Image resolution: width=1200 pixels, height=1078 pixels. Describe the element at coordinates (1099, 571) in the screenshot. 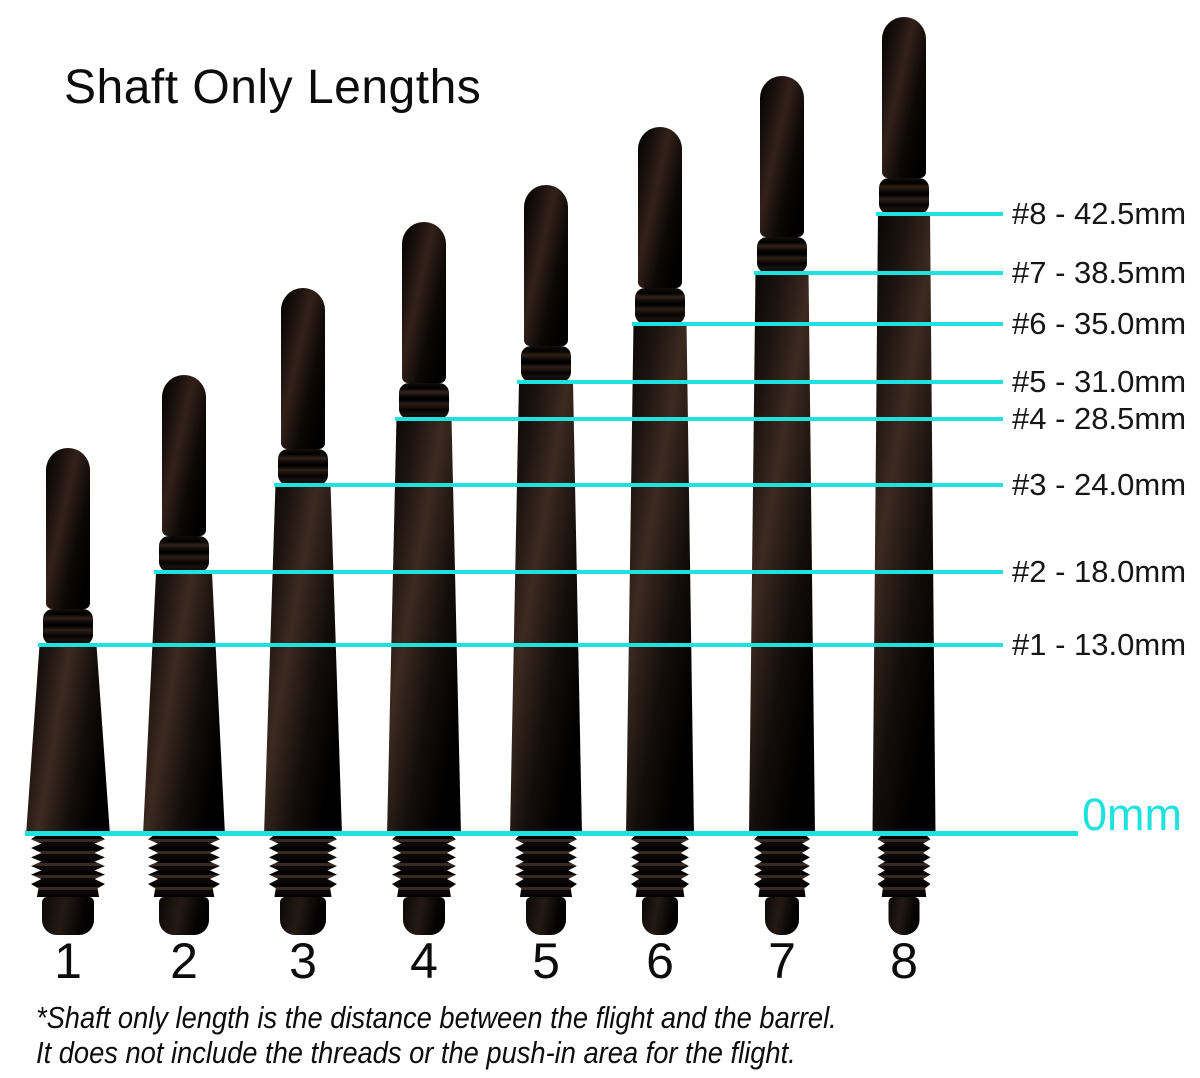

I see `measure-label-2: #2 - 18.0mm` at that location.